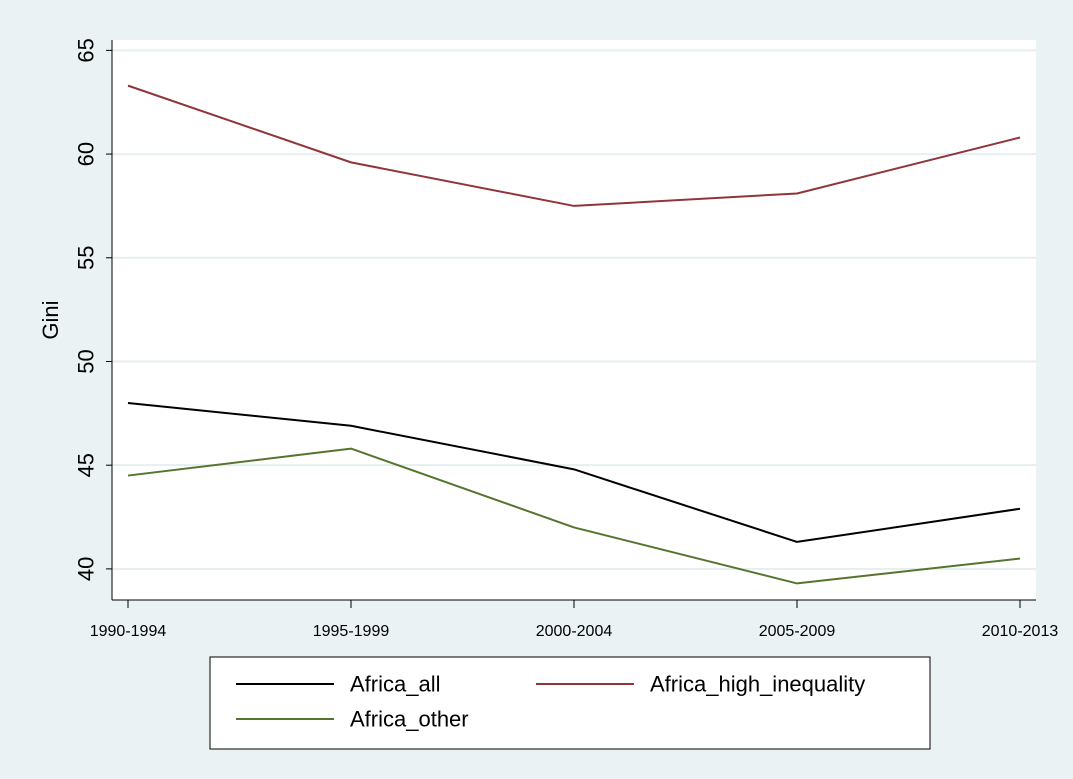 This screenshot has width=1073, height=779. I want to click on x-tick-label: 2010-2013, so click(1020, 631).